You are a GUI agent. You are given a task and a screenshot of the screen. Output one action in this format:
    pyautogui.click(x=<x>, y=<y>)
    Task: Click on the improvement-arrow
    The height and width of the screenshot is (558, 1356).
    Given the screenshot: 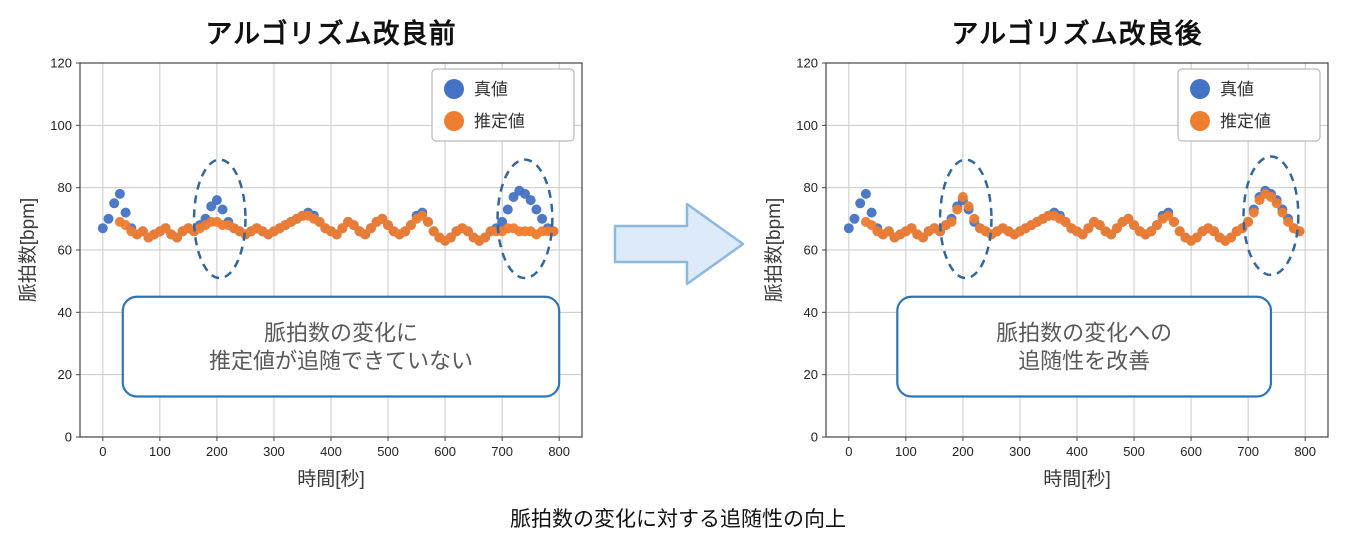 What is the action you would take?
    pyautogui.click(x=679, y=244)
    